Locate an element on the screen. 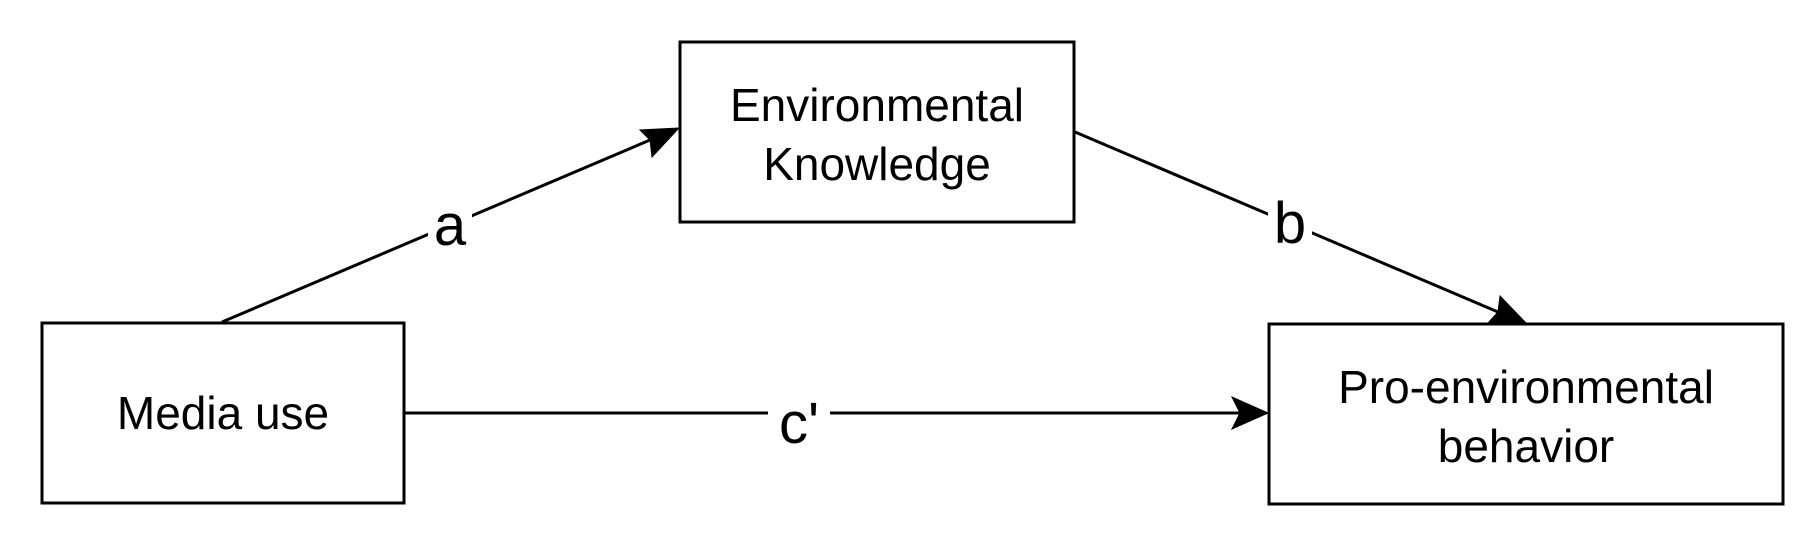 This screenshot has height=544, width=1820. edge-a-label: a is located at coordinates (450, 225).